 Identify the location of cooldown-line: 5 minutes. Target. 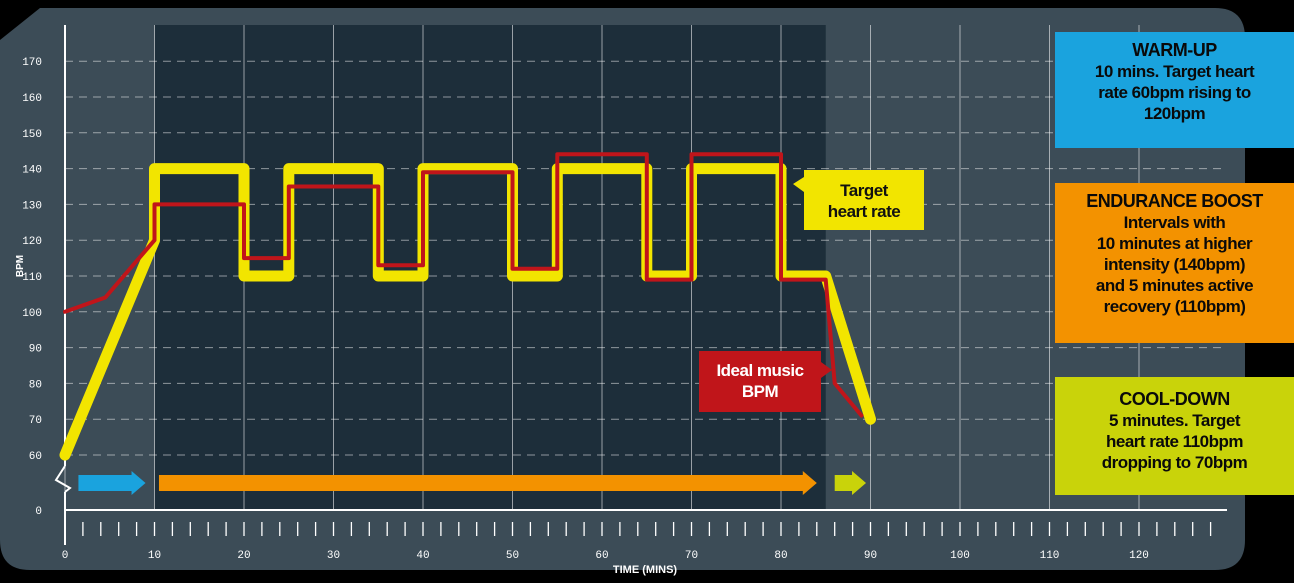
(1175, 420).